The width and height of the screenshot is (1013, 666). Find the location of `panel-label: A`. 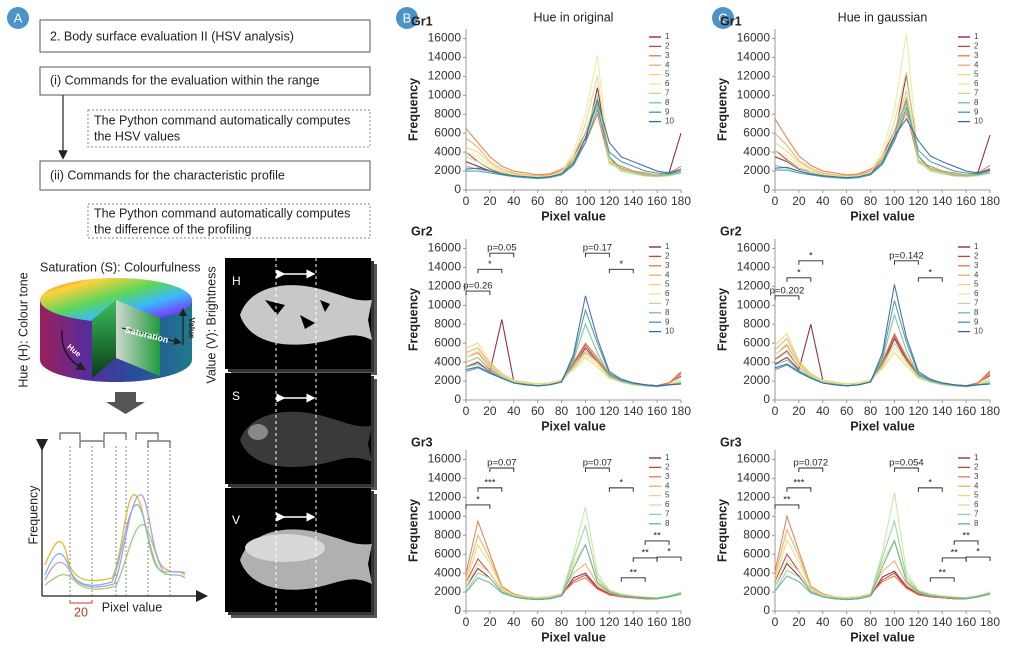

panel-label: A is located at coordinates (18, 17).